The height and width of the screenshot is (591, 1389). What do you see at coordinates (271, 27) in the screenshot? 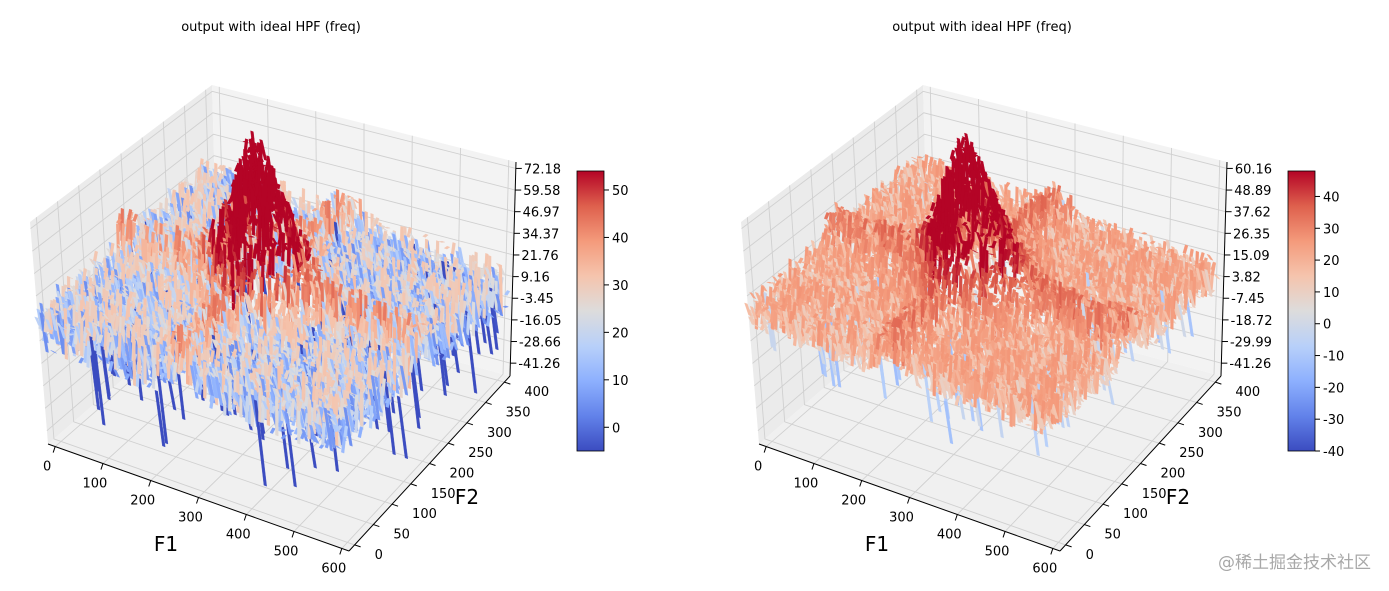
I see `chart-title: output with ideal HPF (freq)` at bounding box center [271, 27].